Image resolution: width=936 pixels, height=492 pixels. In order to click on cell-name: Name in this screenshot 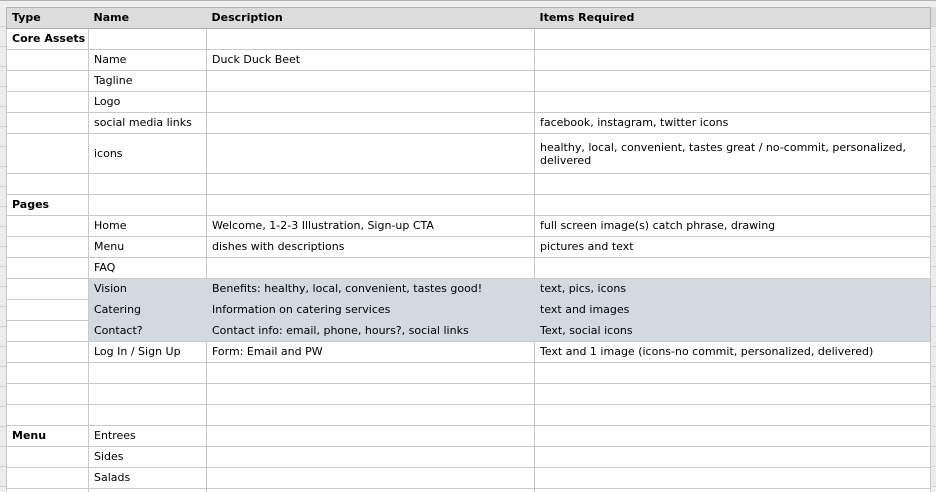, I will do `click(147, 60)`.